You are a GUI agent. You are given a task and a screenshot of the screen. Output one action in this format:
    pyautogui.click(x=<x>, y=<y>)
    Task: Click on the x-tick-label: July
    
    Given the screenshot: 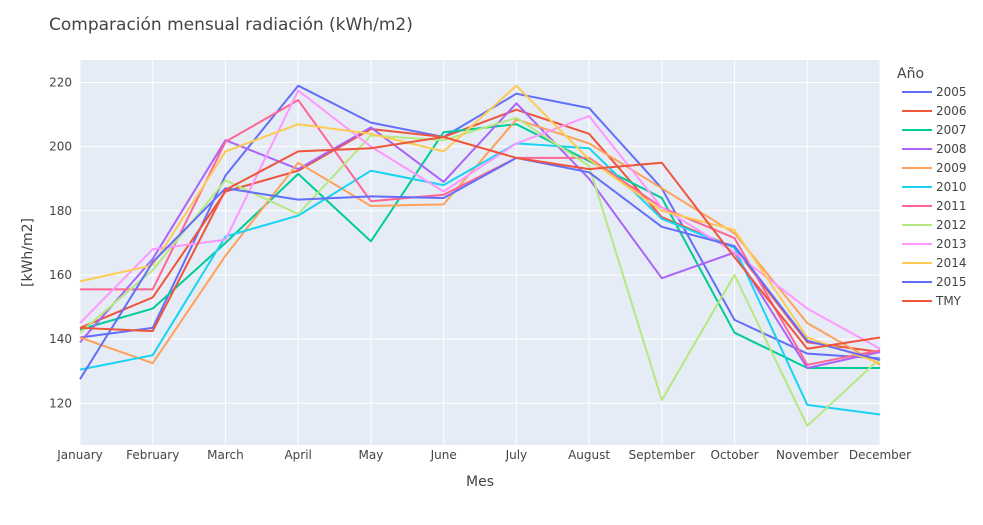 What is the action you would take?
    pyautogui.click(x=516, y=455)
    